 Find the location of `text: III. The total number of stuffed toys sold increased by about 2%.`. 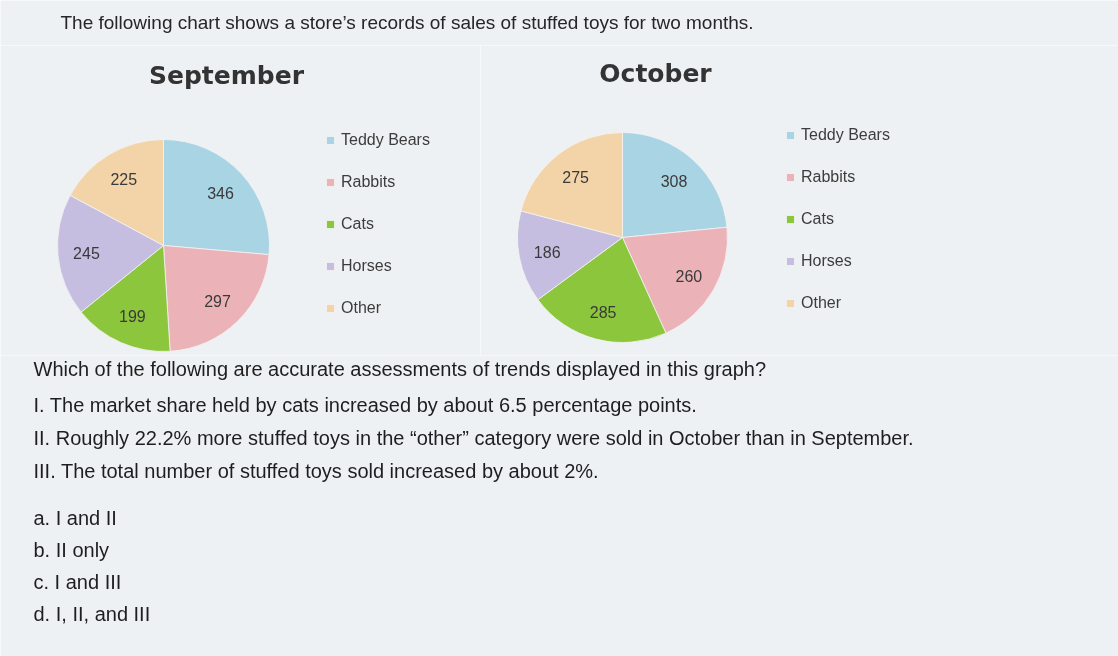

text: III. The total number of stuffed toys sold increased by about 2%. is located at coordinates (316, 470).